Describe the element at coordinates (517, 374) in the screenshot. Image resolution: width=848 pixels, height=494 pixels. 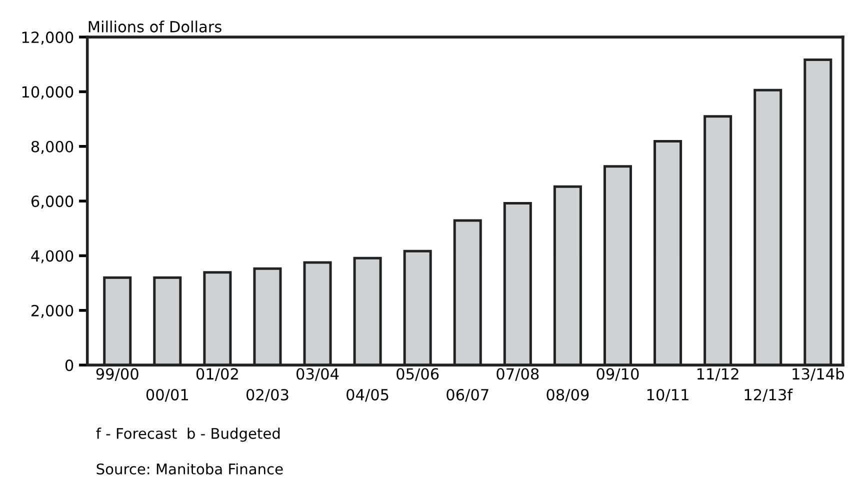
I see `x-tick-label: 07/08` at that location.